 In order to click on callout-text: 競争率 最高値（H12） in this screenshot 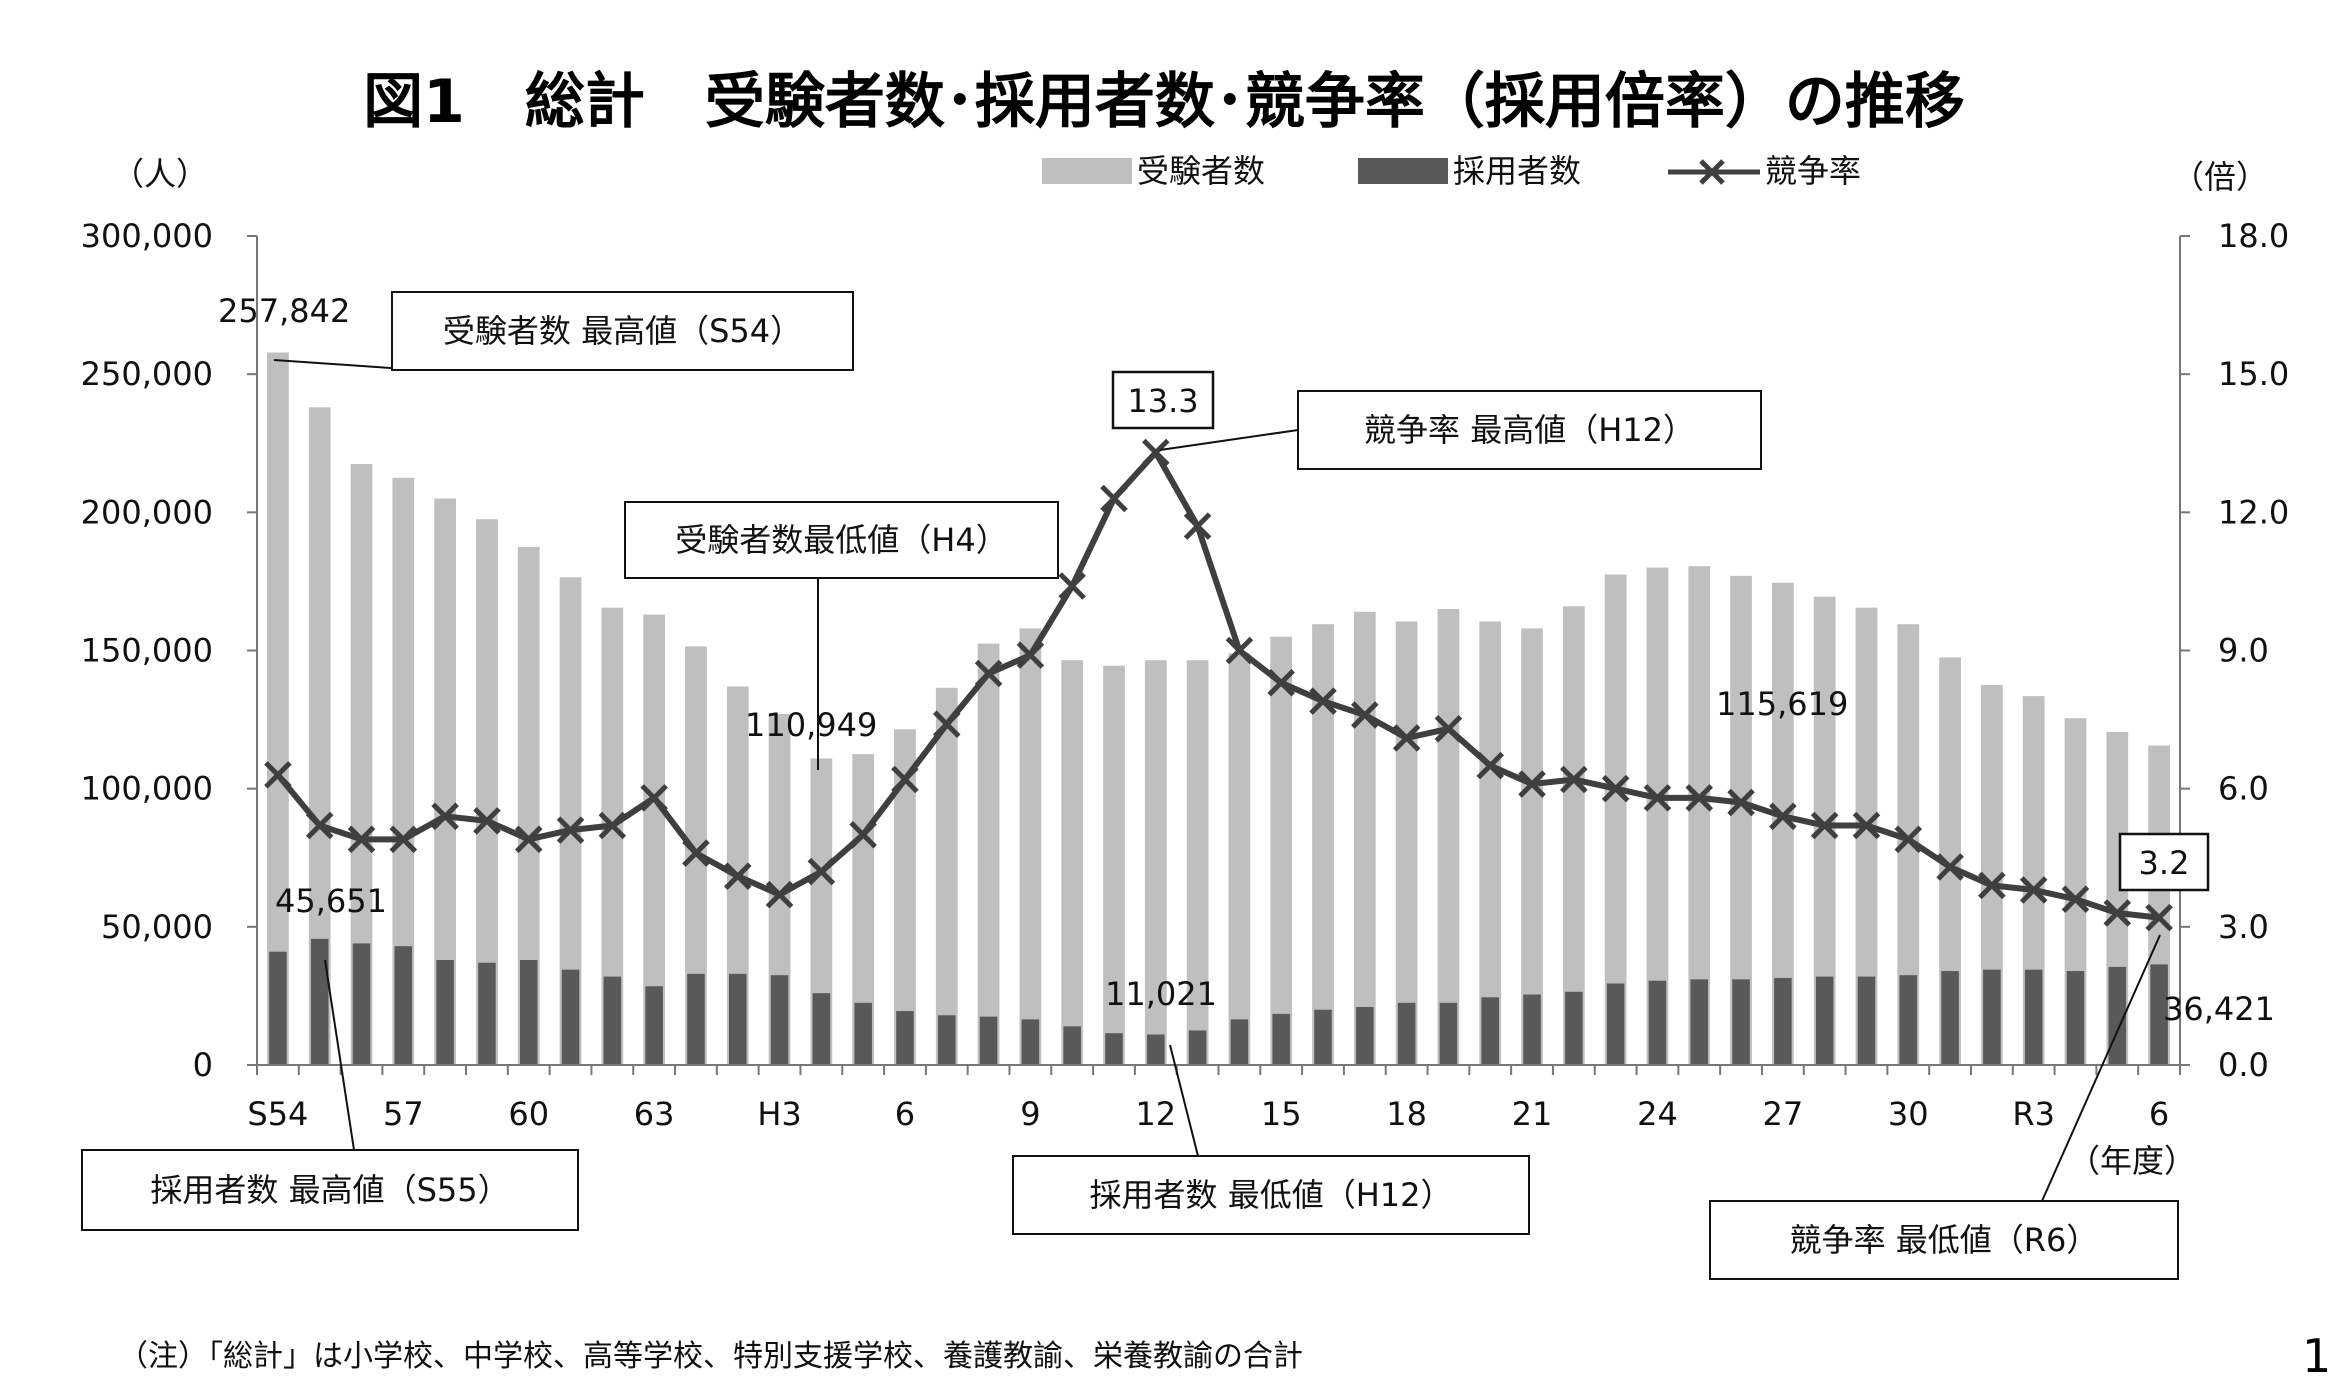, I will do `click(1529, 430)`.